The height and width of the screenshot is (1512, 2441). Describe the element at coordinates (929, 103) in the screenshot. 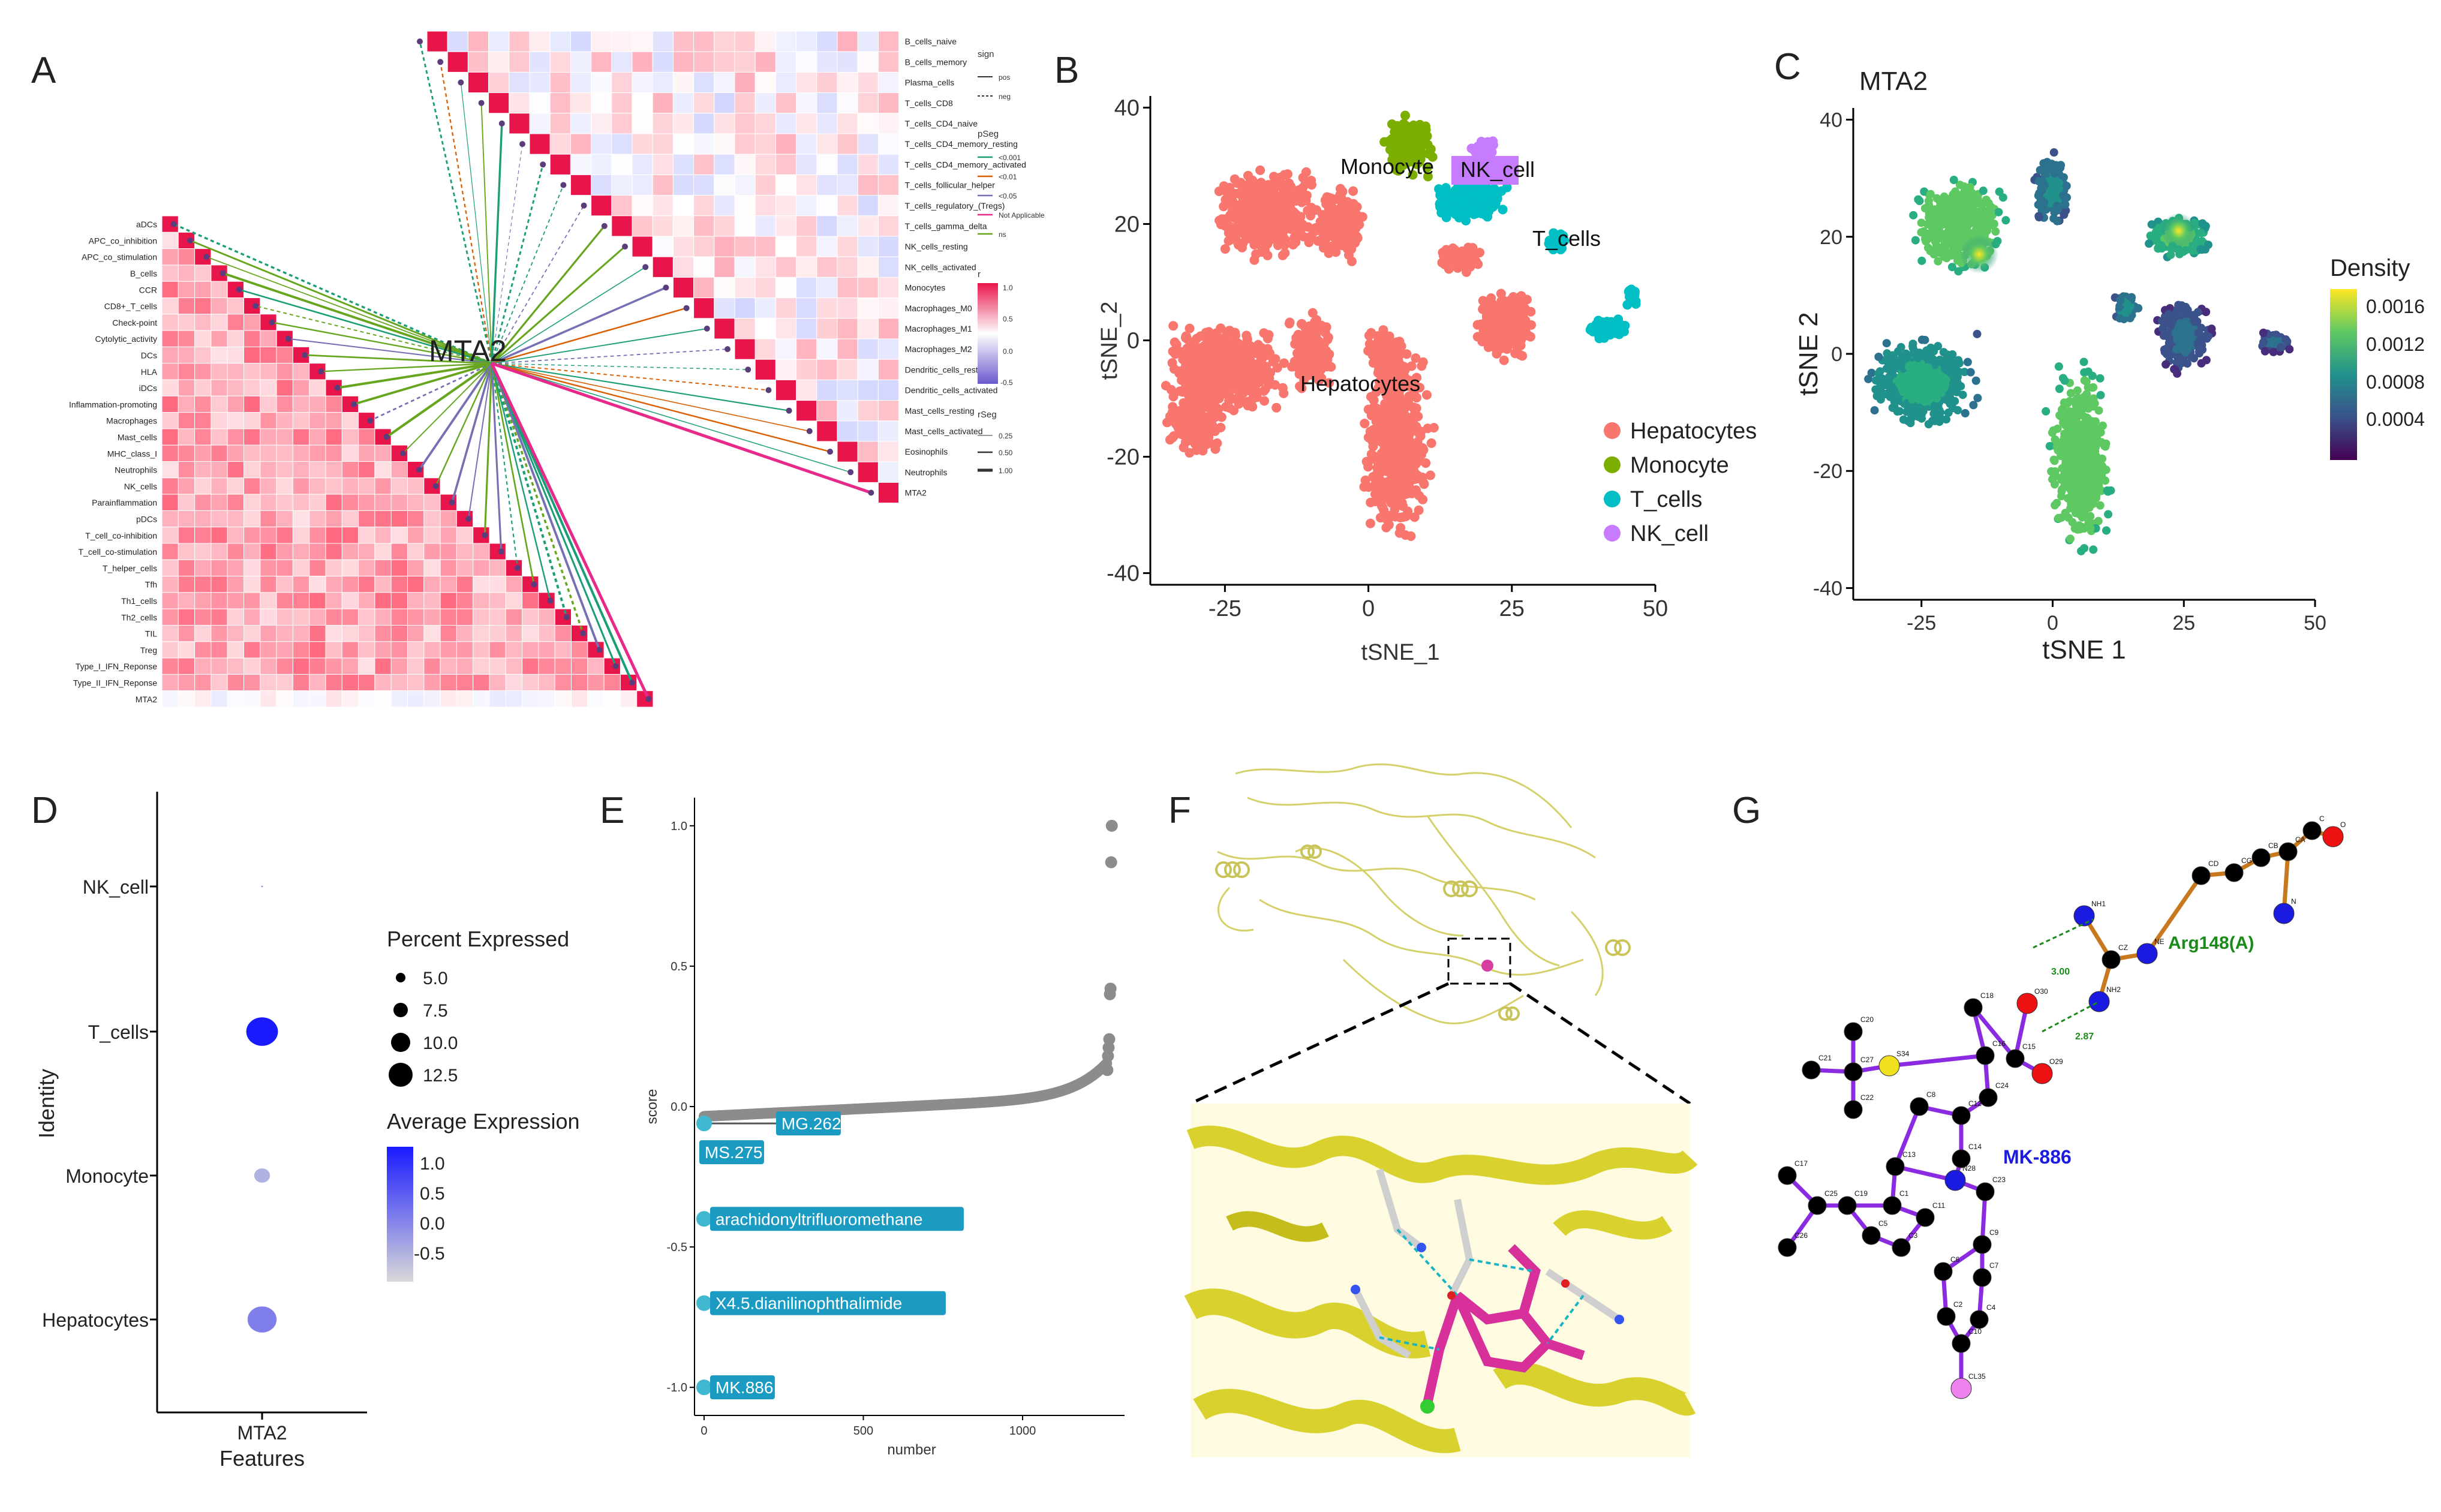

I see `right-feature-label: T_cells_CD8` at that location.